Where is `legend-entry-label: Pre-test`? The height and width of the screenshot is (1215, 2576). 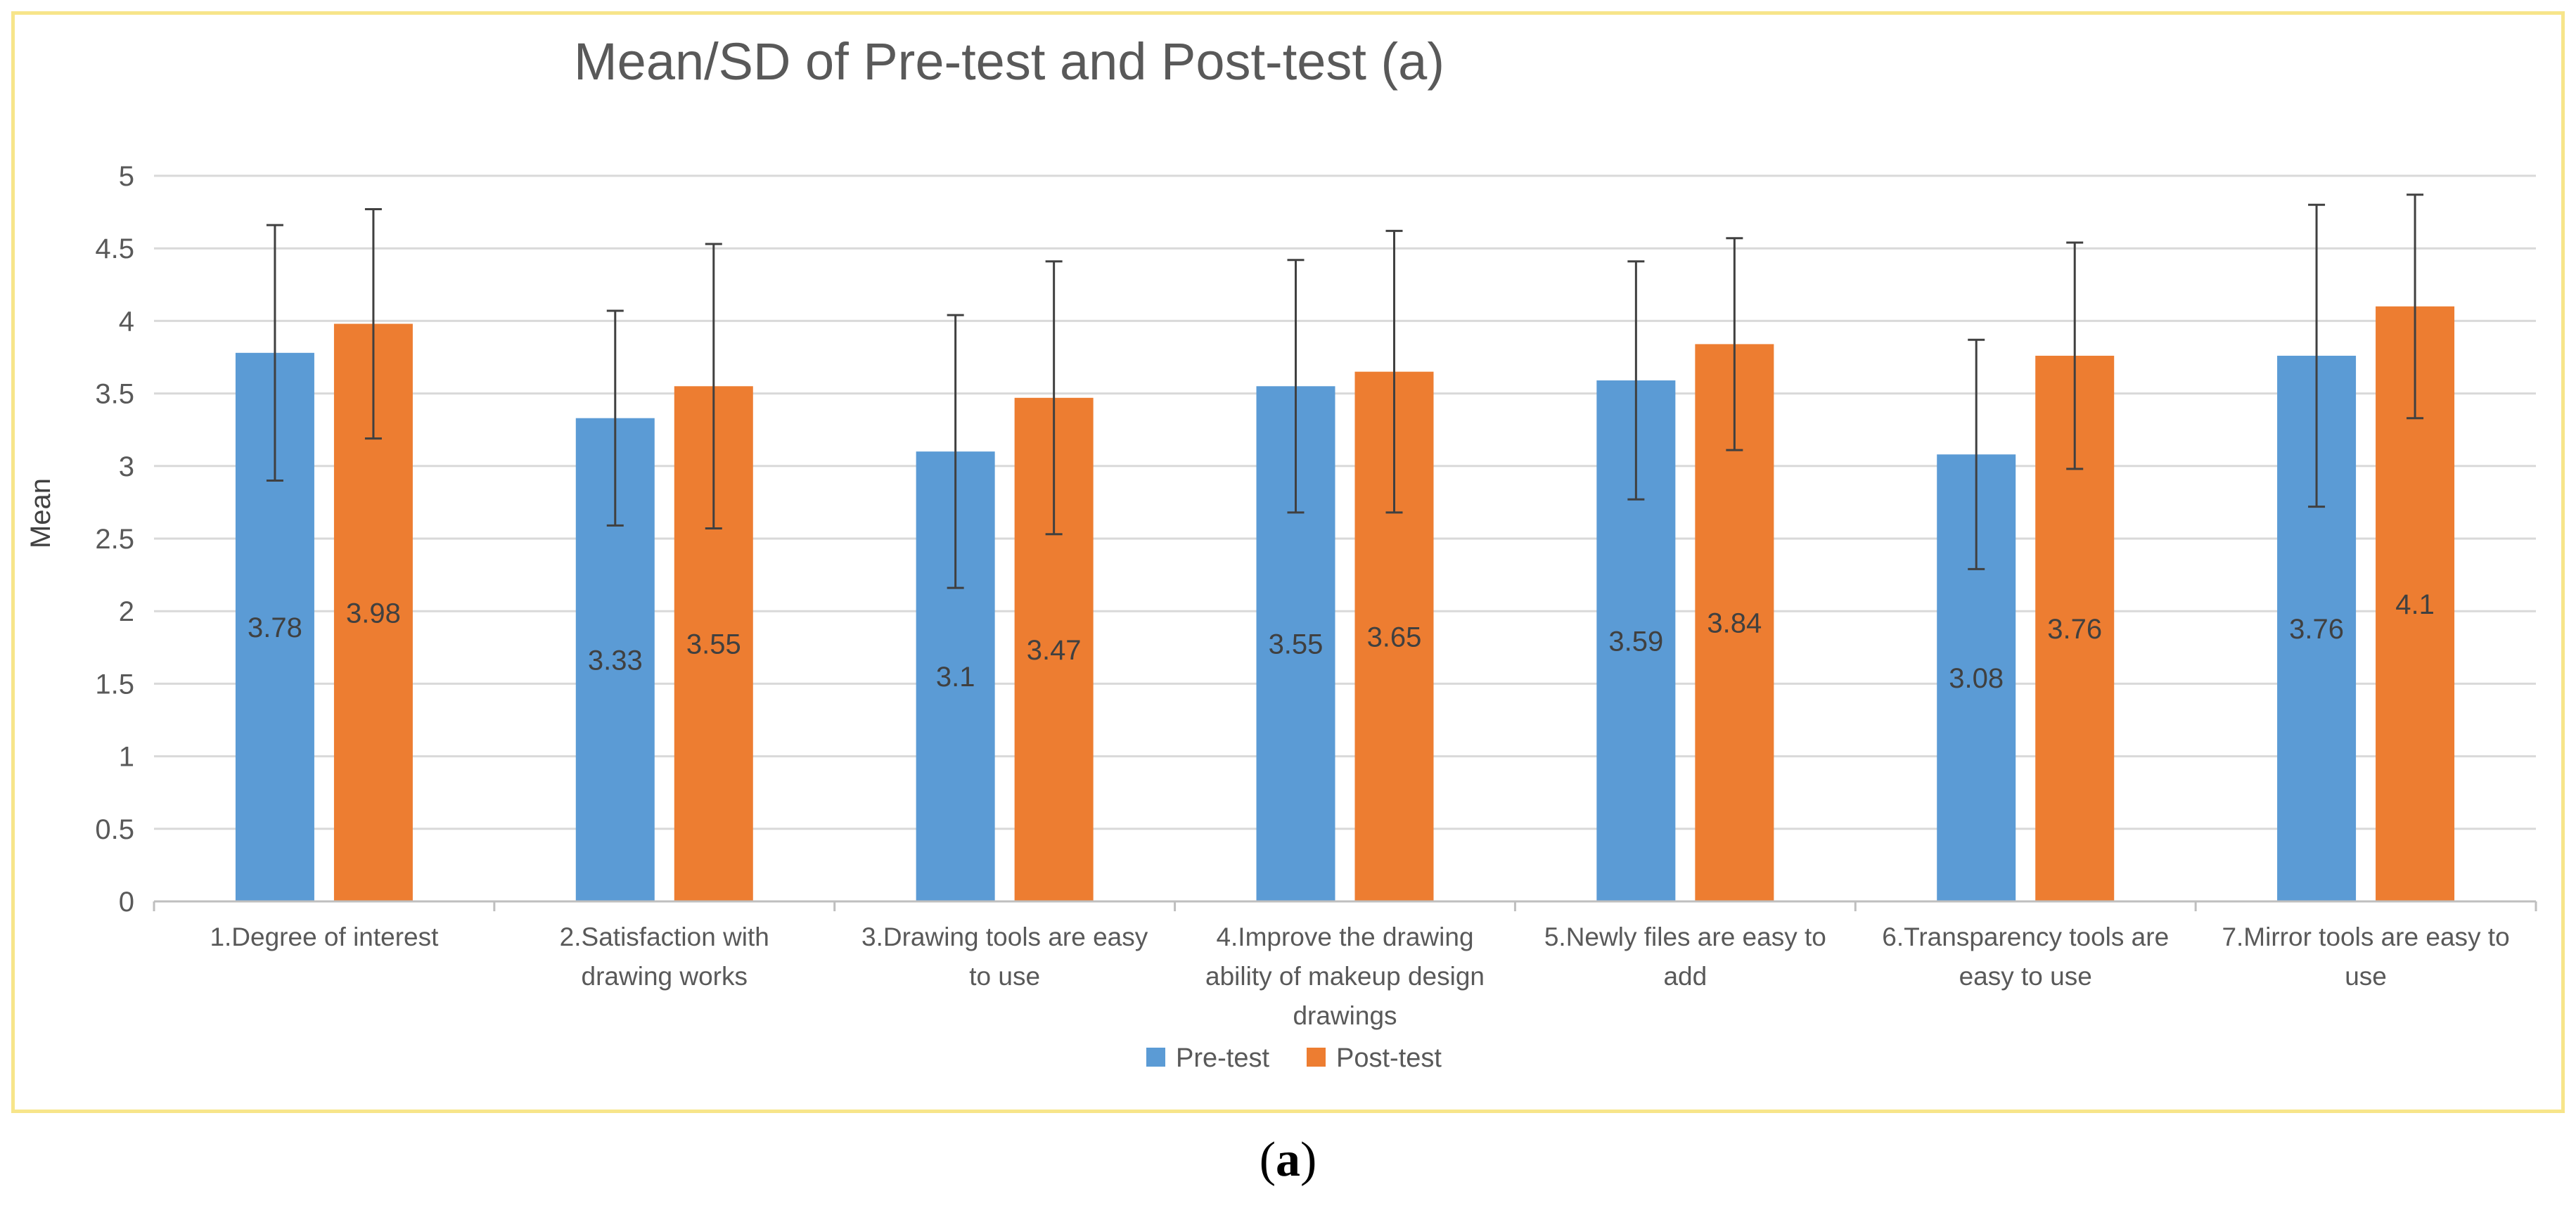 legend-entry-label: Pre-test is located at coordinates (1222, 1058).